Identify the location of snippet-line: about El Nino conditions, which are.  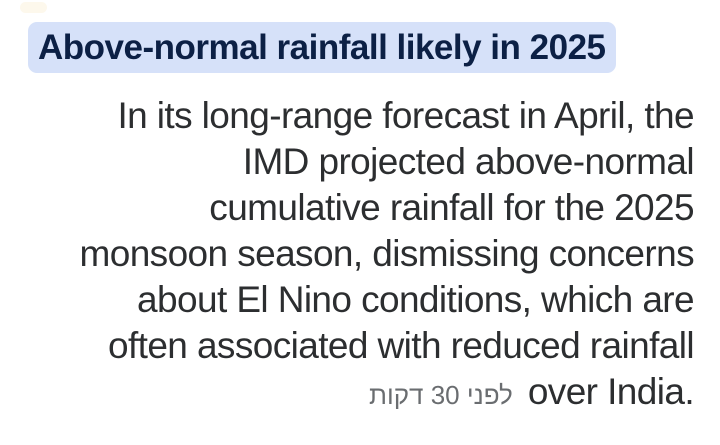
(416, 299).